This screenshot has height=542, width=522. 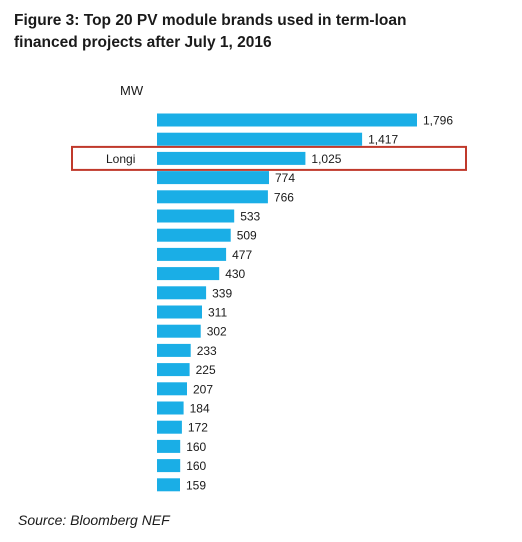 I want to click on data-label-17: 172, so click(x=198, y=428).